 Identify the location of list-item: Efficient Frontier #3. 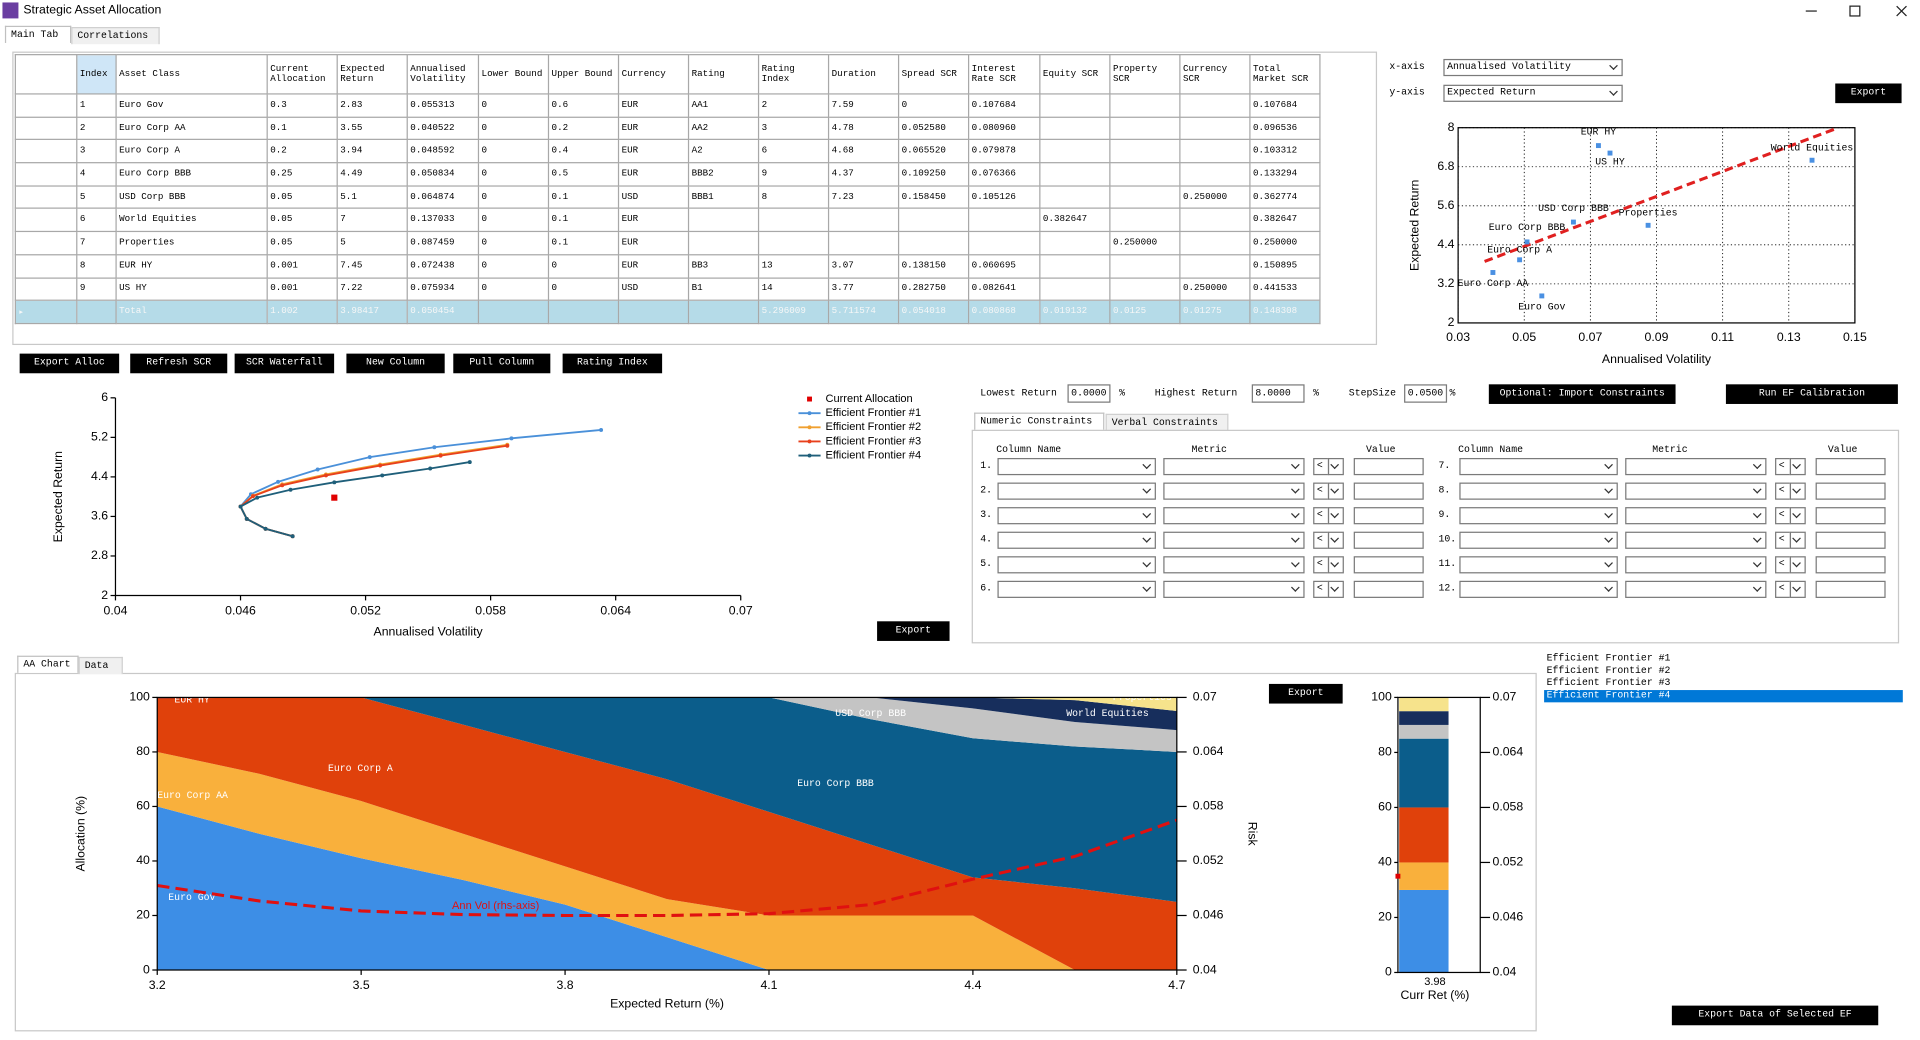
(1608, 683).